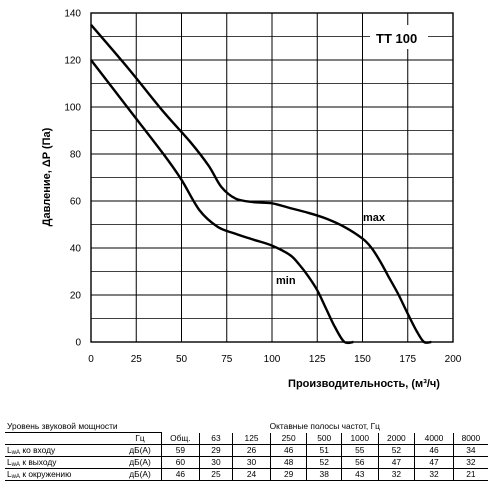 Image resolution: width=496 pixels, height=499 pixels. What do you see at coordinates (78, 343) in the screenshot?
I see `y-tick-label: 0` at bounding box center [78, 343].